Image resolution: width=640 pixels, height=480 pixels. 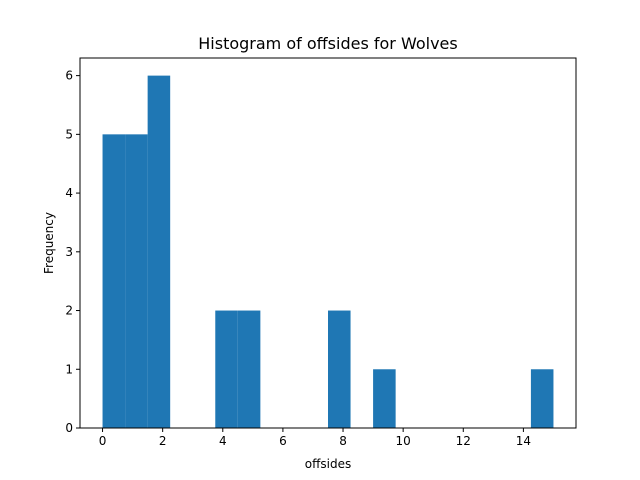 What do you see at coordinates (327, 43) in the screenshot?
I see `chart-title: Histogram of offsides for Wolves` at bounding box center [327, 43].